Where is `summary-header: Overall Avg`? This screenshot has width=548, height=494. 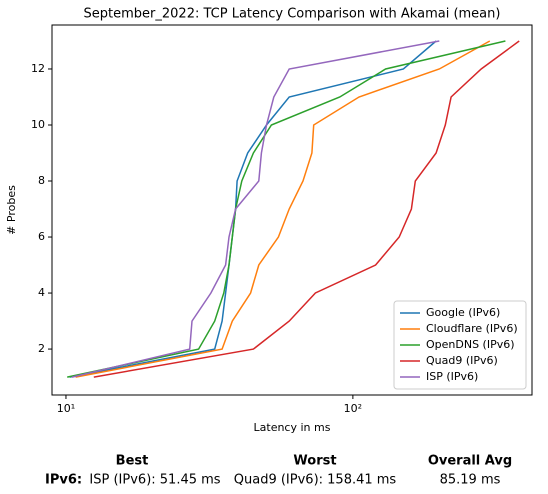 summary-header: Overall Avg is located at coordinates (470, 461).